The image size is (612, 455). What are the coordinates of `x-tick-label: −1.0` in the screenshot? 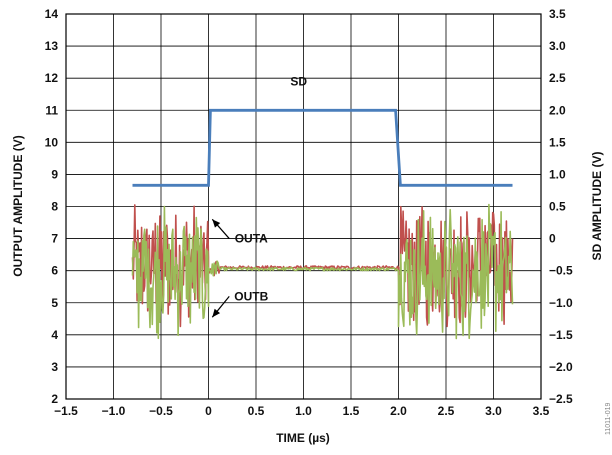 It's located at (114, 411).